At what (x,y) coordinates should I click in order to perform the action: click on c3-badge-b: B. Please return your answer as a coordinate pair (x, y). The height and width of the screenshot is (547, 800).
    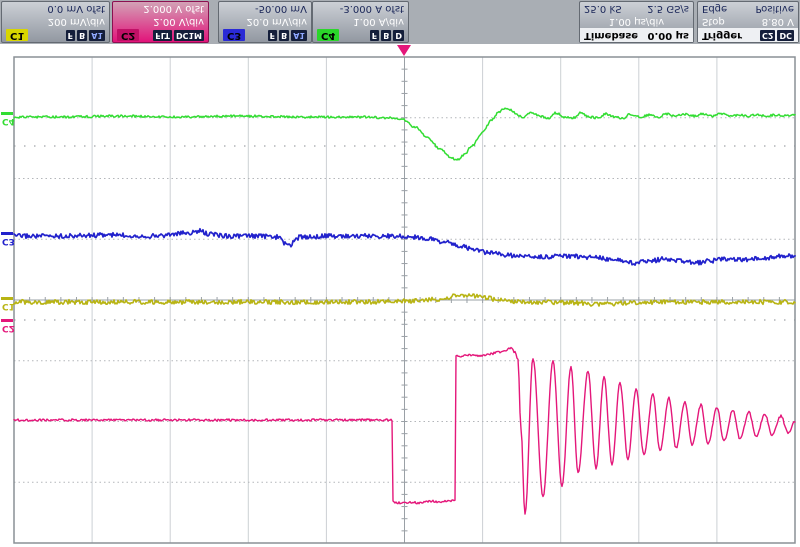
    Looking at the image, I should click on (284, 35).